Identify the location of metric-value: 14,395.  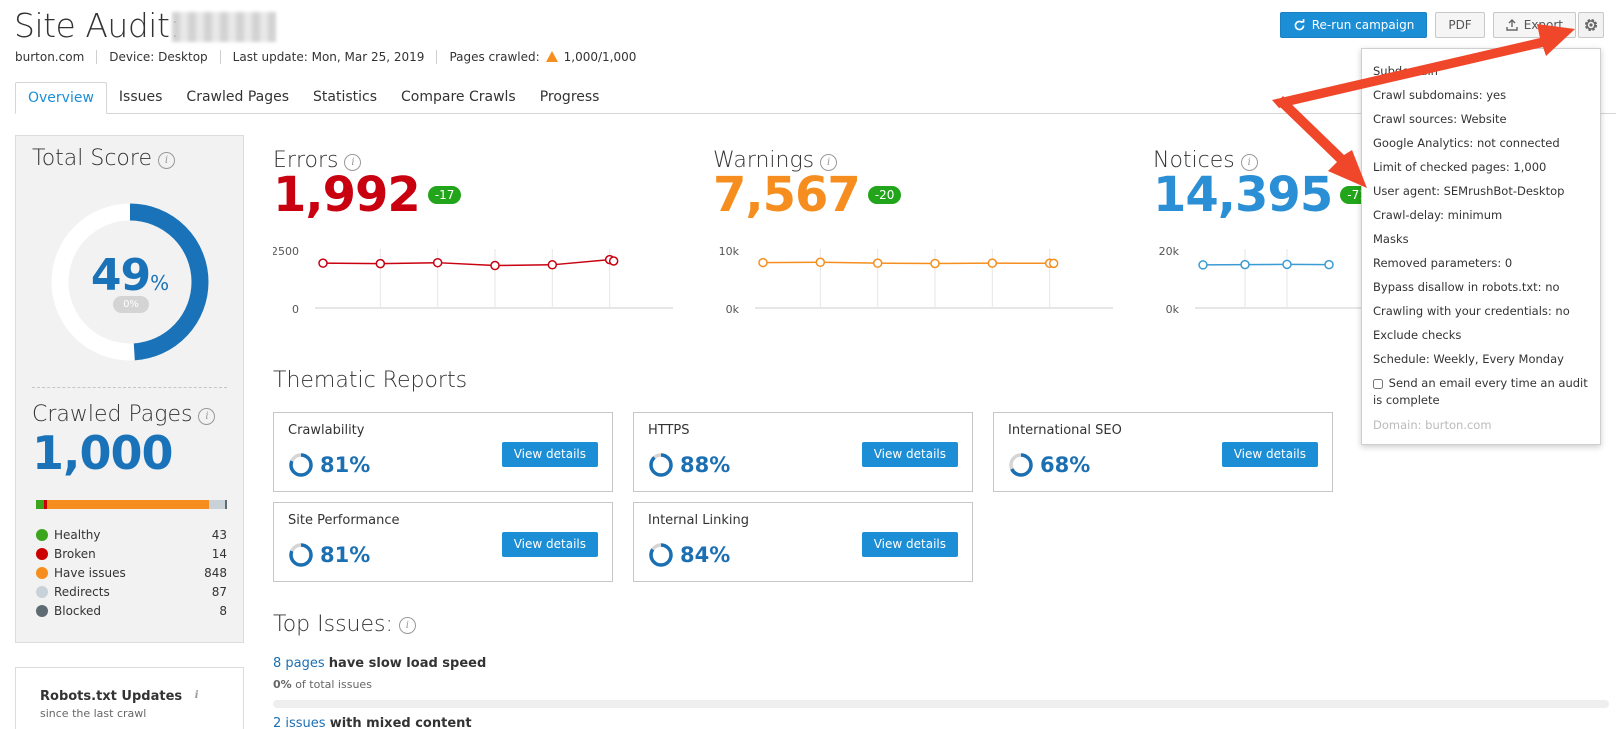
(1243, 195).